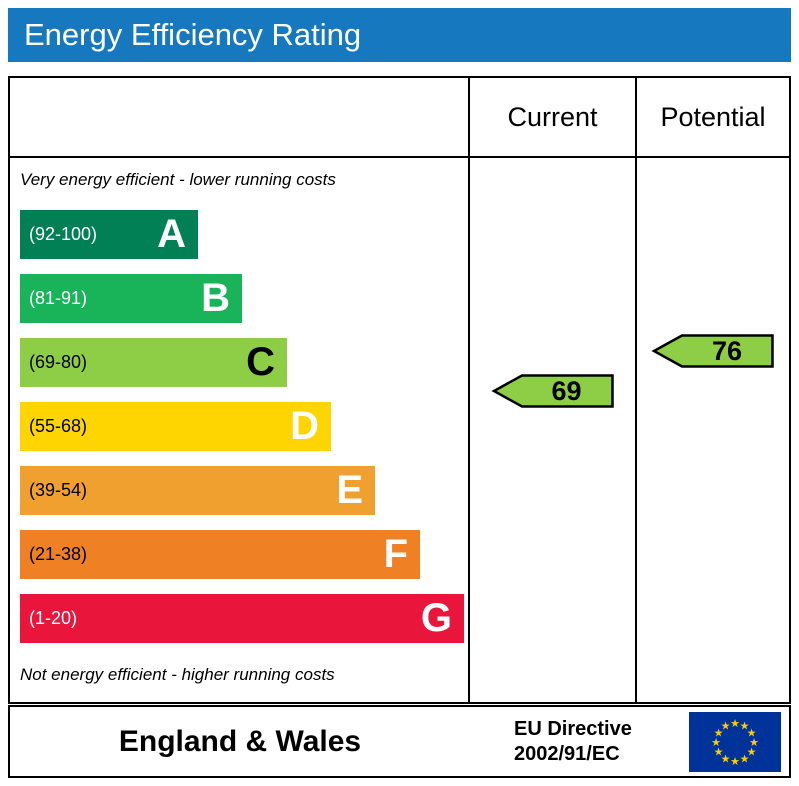 Image resolution: width=799 pixels, height=786 pixels. I want to click on band-row-d: (55-68) D, so click(244, 426).